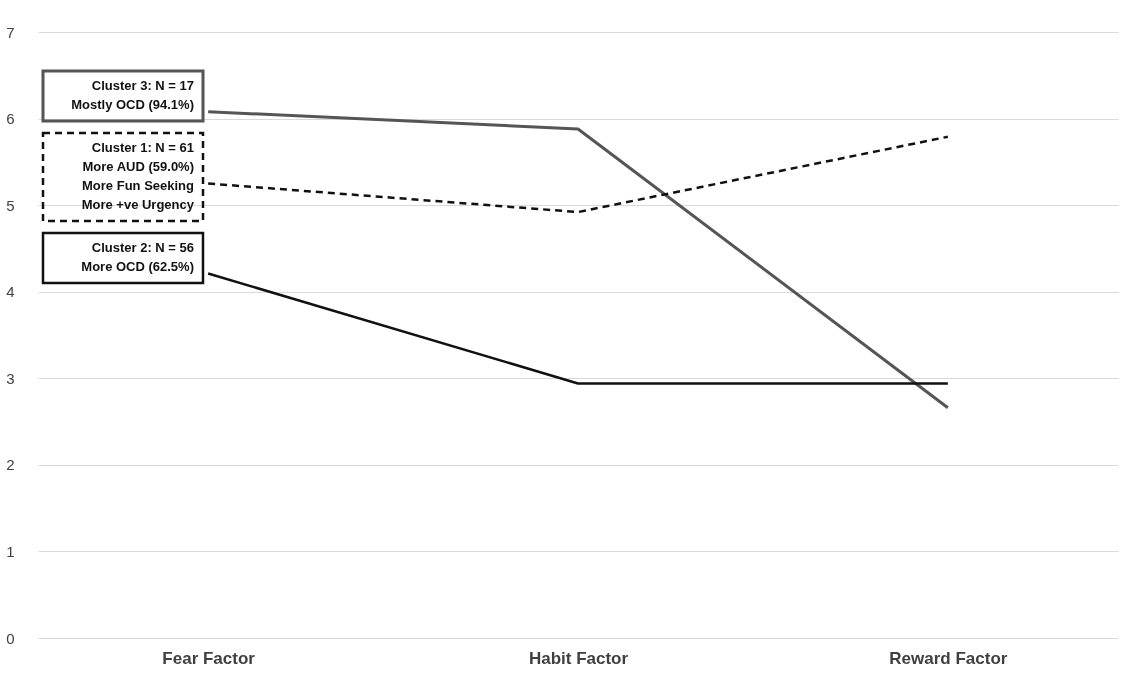  Describe the element at coordinates (132, 95) in the screenshot. I see `annotation: Cluster 3: N = 17 Mostly OCD (94.1%)` at that location.